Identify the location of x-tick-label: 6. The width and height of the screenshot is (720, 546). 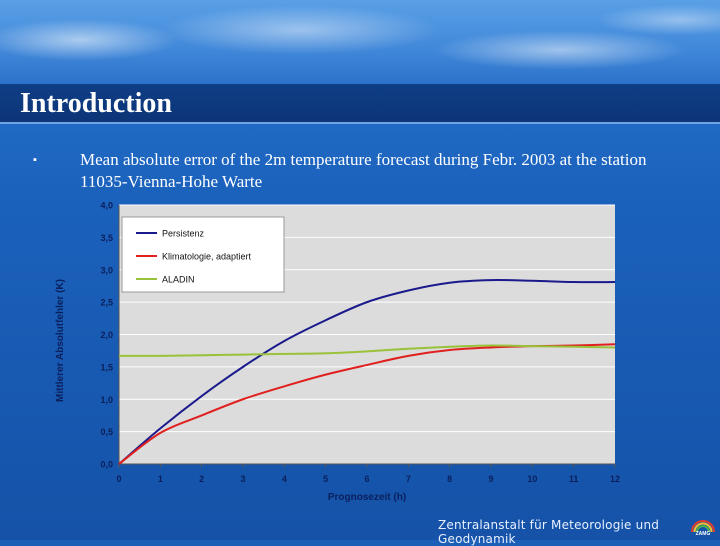
(366, 479).